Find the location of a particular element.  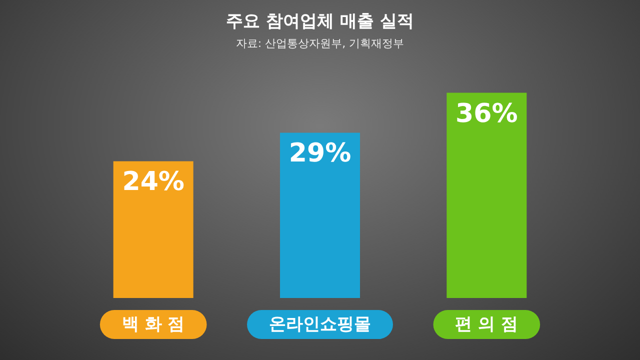

data-label: 24% is located at coordinates (153, 182).